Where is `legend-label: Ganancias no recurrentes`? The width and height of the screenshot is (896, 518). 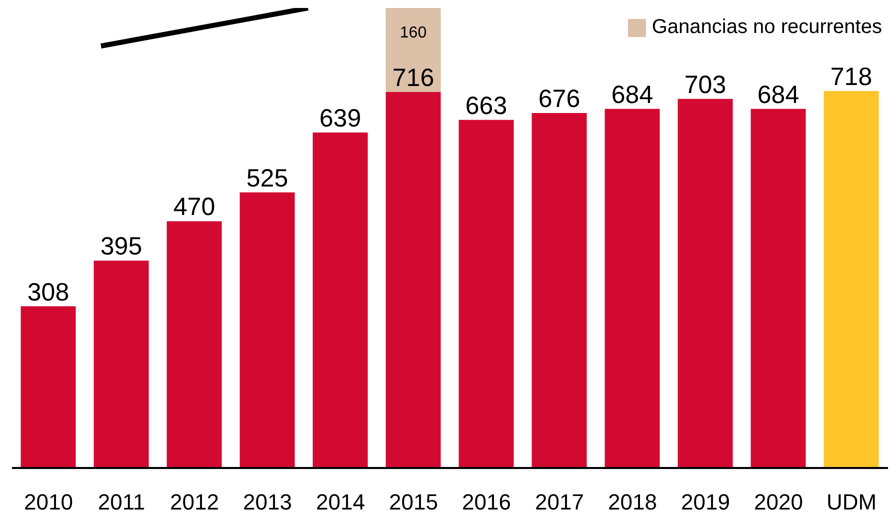 legend-label: Ganancias no recurrentes is located at coordinates (767, 27).